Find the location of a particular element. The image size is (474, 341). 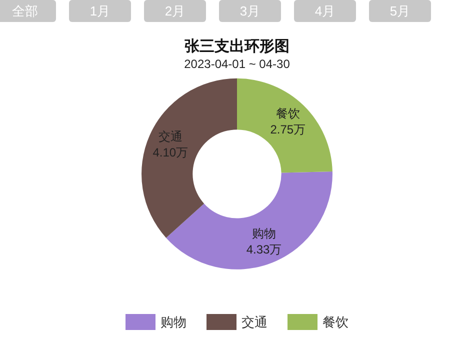

slice-label: 交通 is located at coordinates (170, 136).